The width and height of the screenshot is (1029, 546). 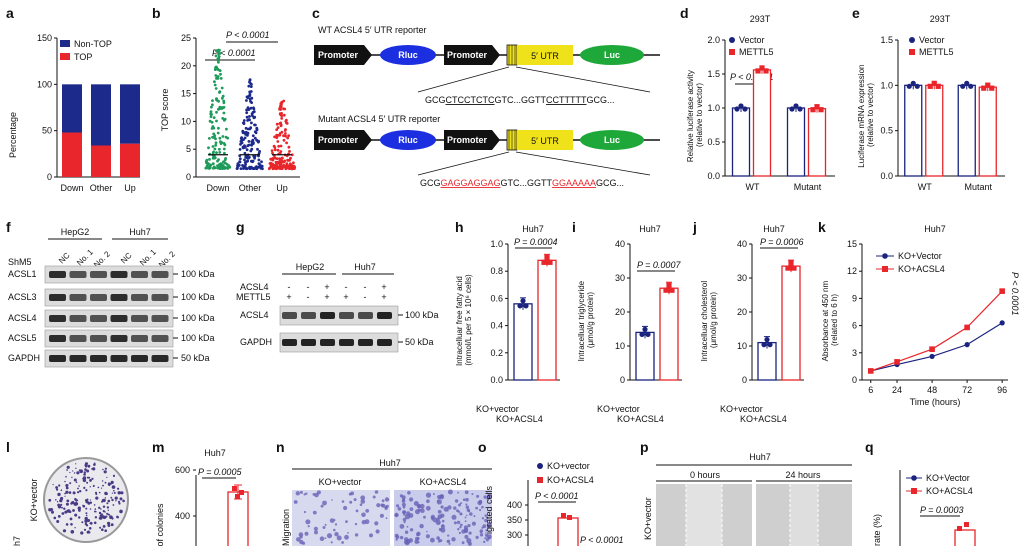 I want to click on size-label: 50 kDa, so click(x=195, y=358).